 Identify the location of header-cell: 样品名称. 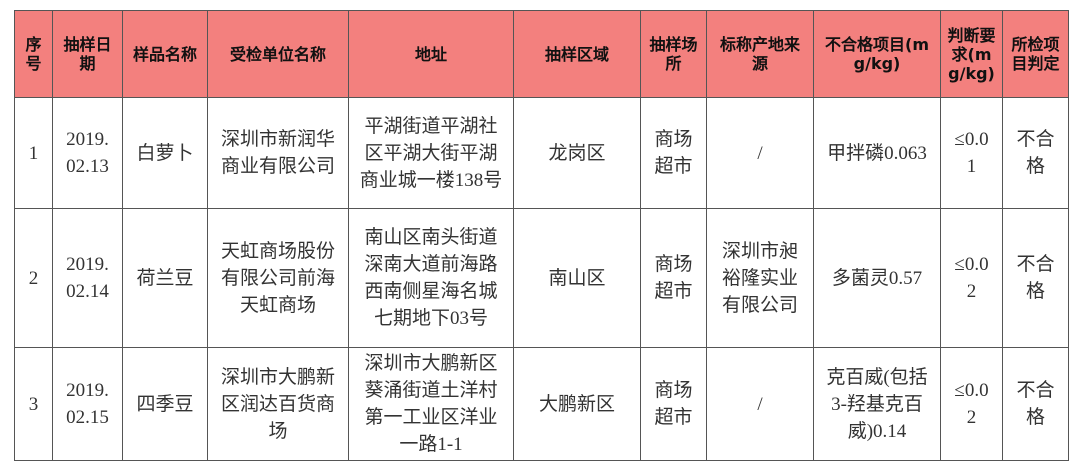
(165, 54).